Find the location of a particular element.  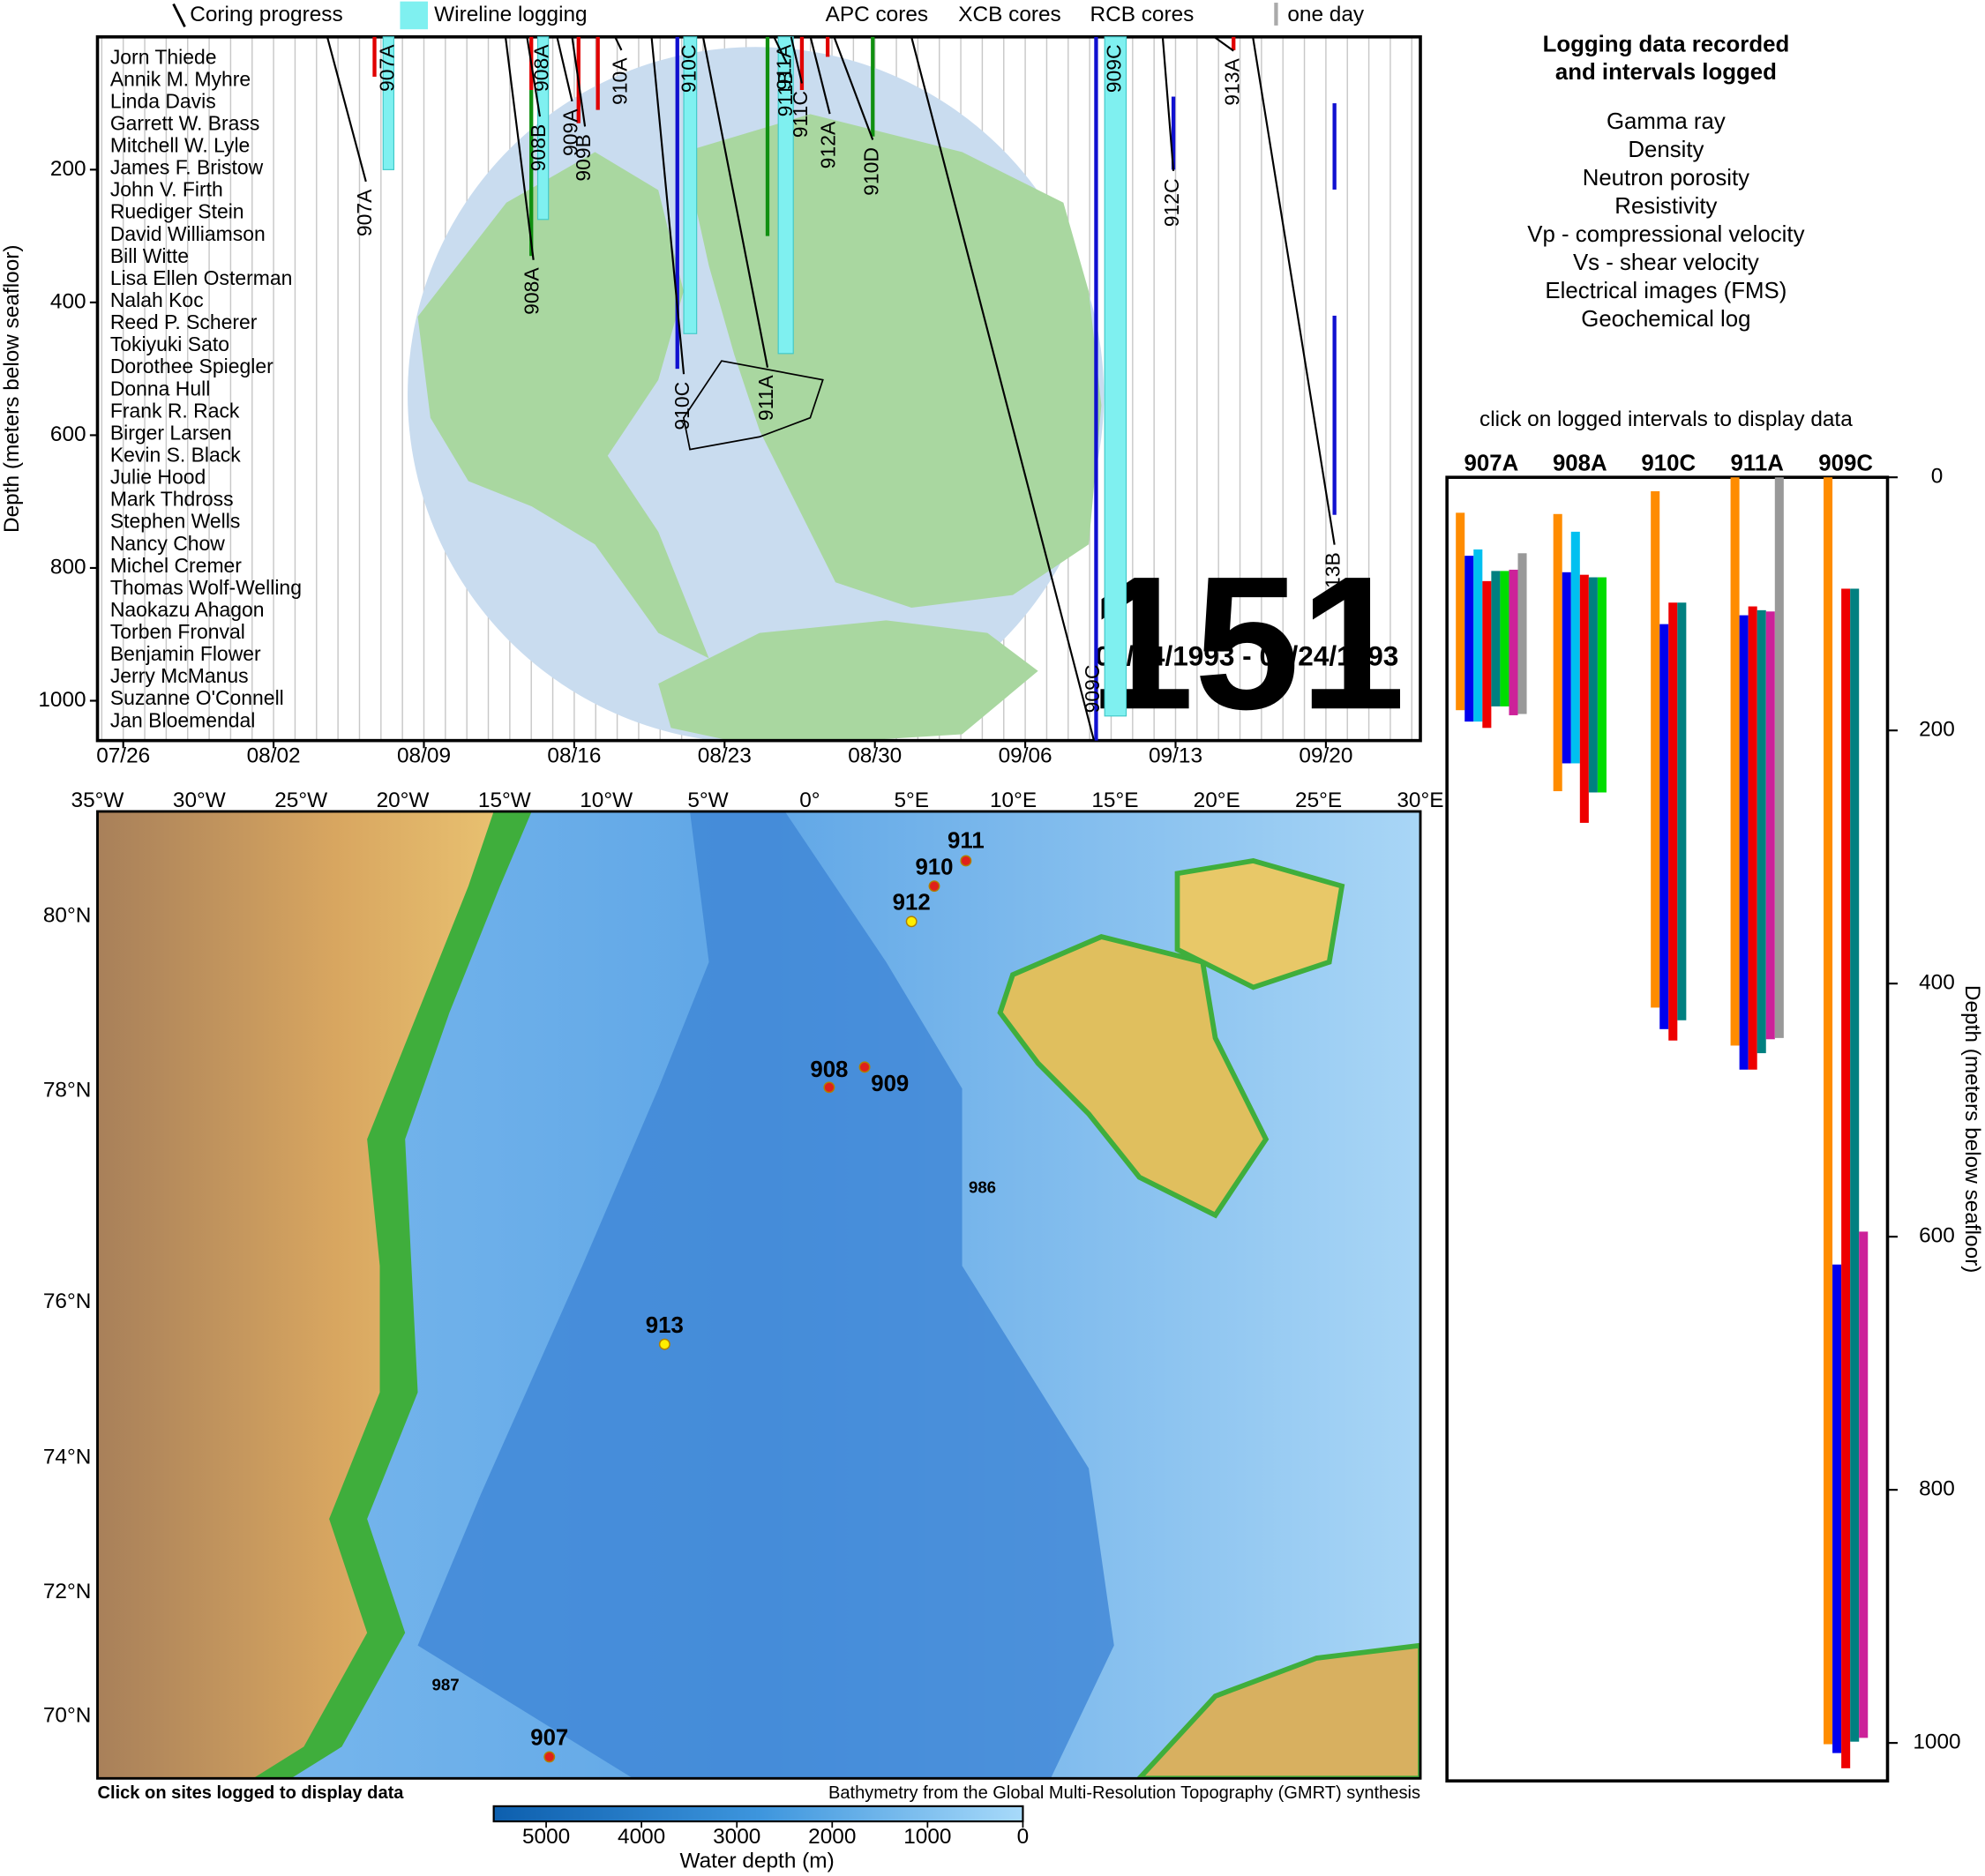

site-label: 910 is located at coordinates (934, 867).